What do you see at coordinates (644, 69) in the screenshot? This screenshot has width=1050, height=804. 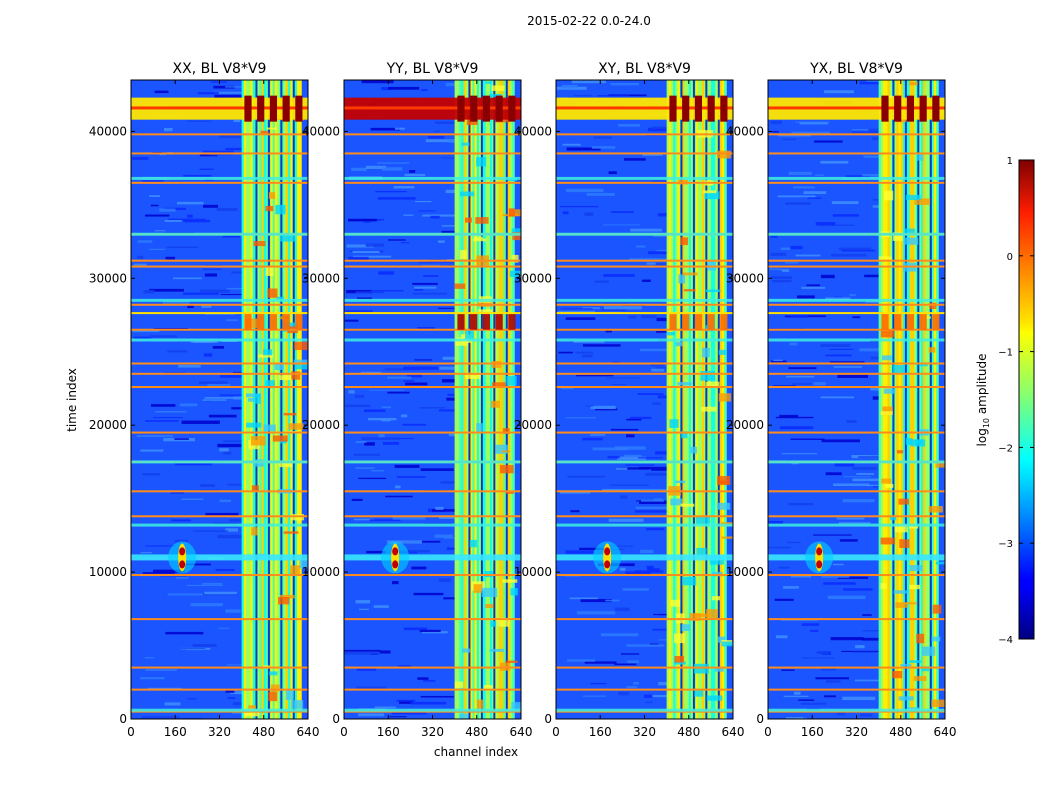 I see `panel-title: XY, BL V8*V9` at bounding box center [644, 69].